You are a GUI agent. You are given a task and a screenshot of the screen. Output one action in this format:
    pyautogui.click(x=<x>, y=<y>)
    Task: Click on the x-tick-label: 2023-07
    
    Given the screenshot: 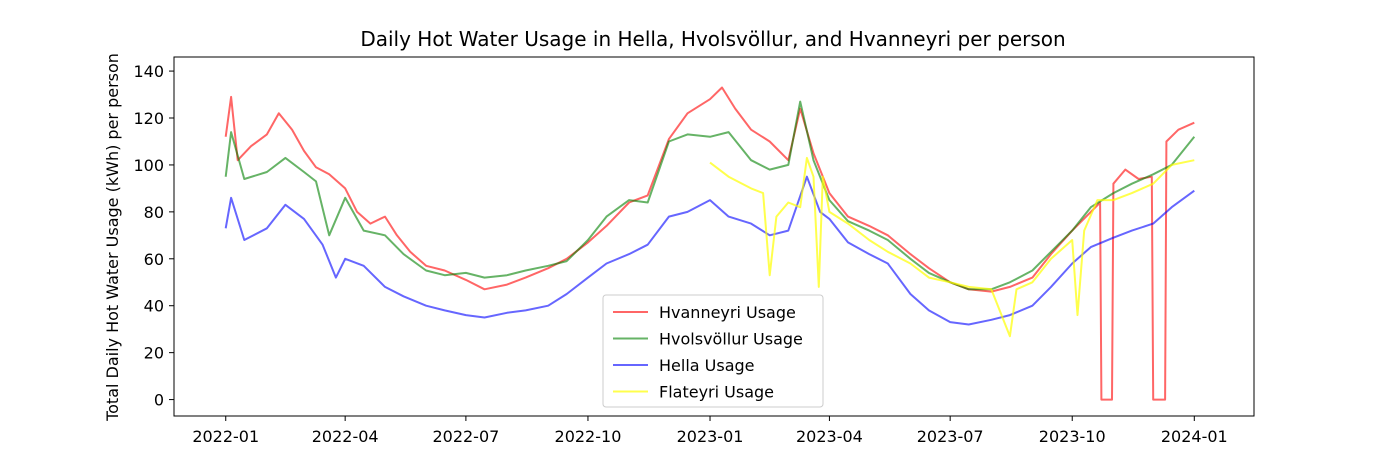 What is the action you would take?
    pyautogui.click(x=950, y=436)
    